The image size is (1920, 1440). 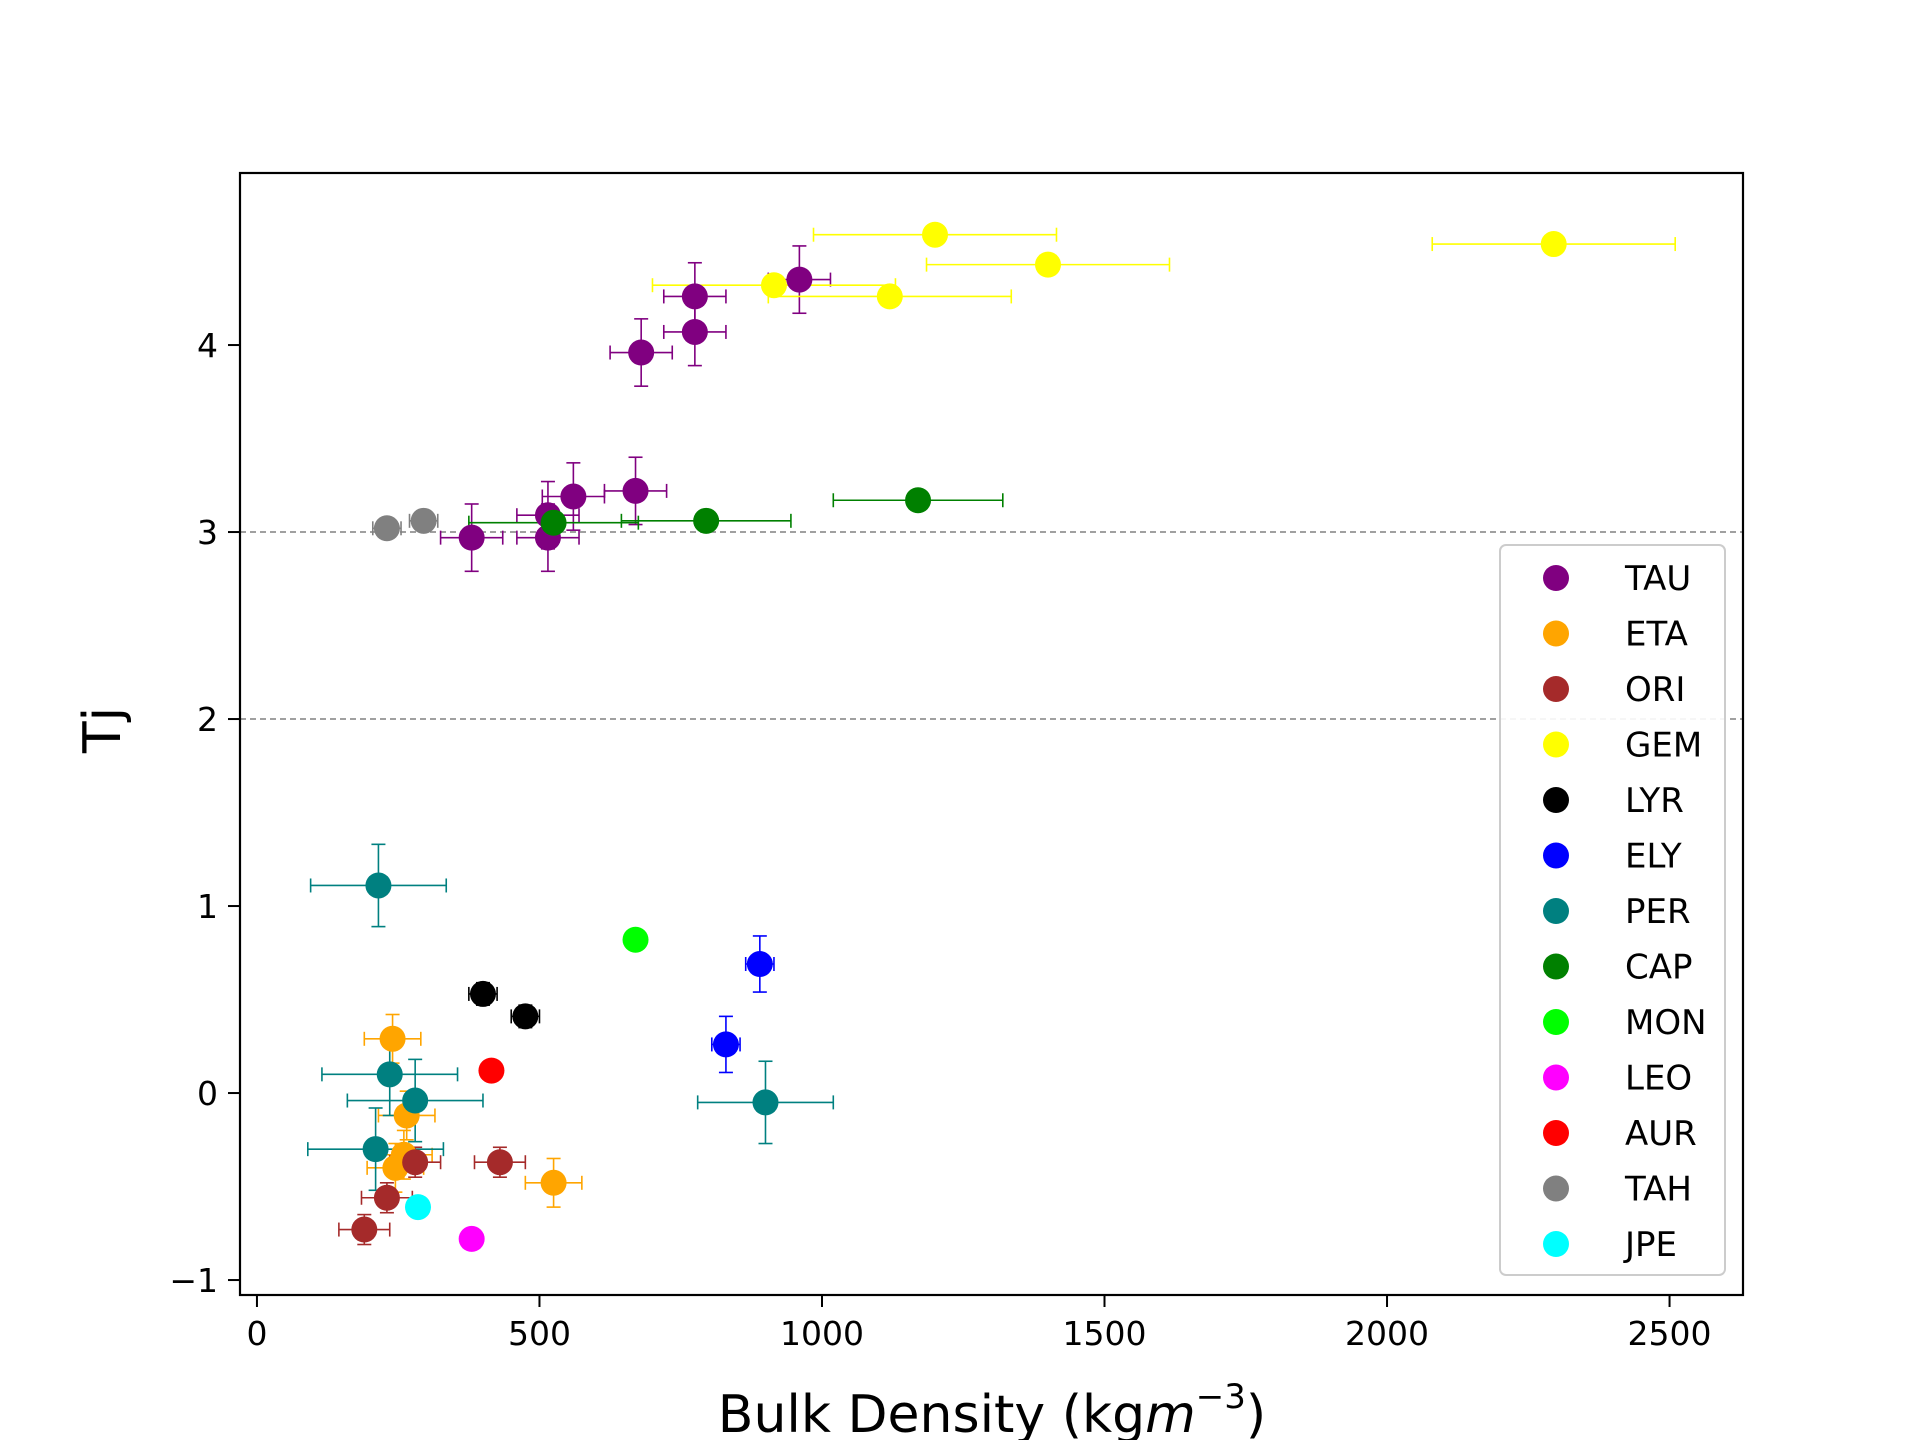 I want to click on legend-label-per: PER, so click(x=1658, y=912).